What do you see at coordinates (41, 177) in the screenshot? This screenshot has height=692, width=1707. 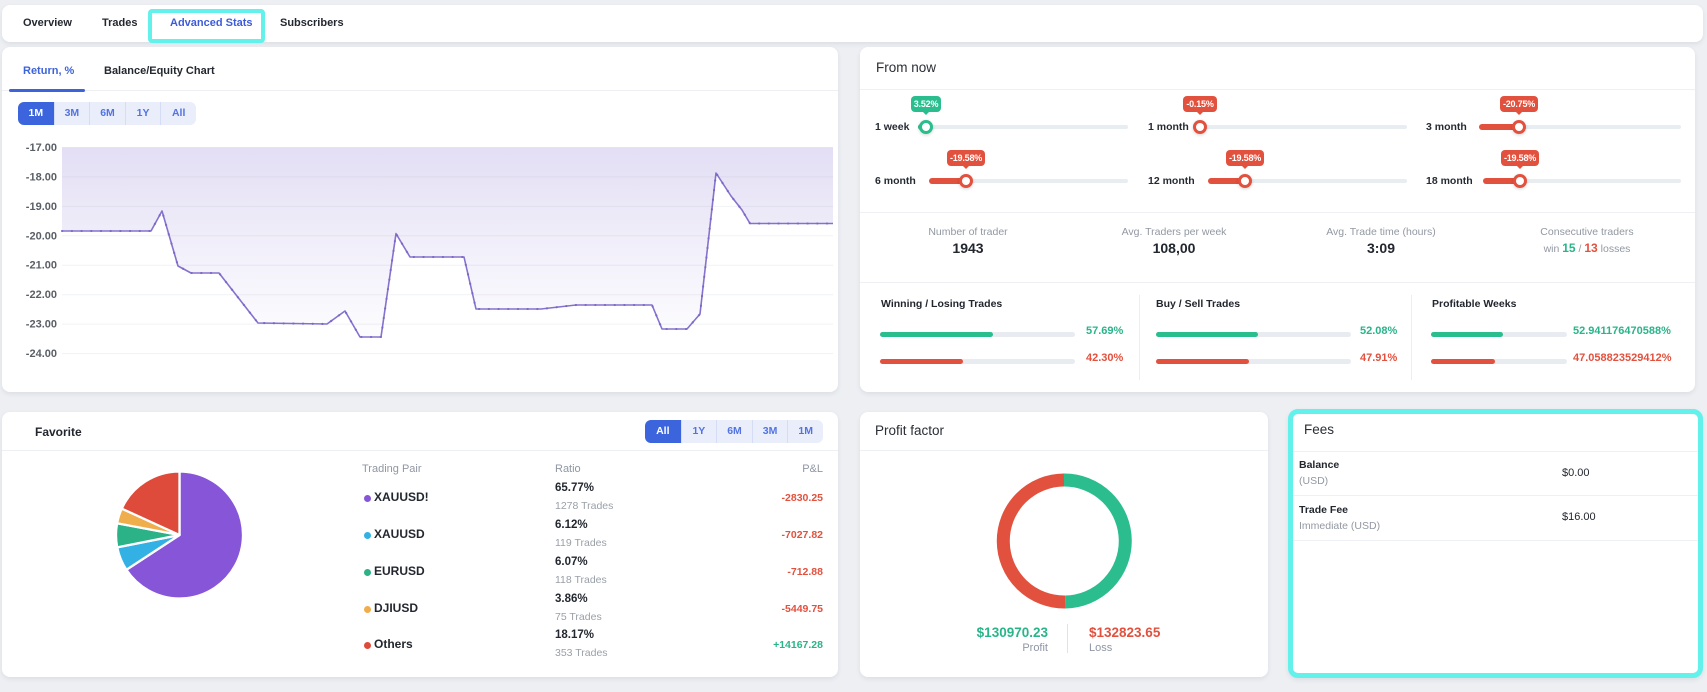 I see `svg-text: -18.00` at bounding box center [41, 177].